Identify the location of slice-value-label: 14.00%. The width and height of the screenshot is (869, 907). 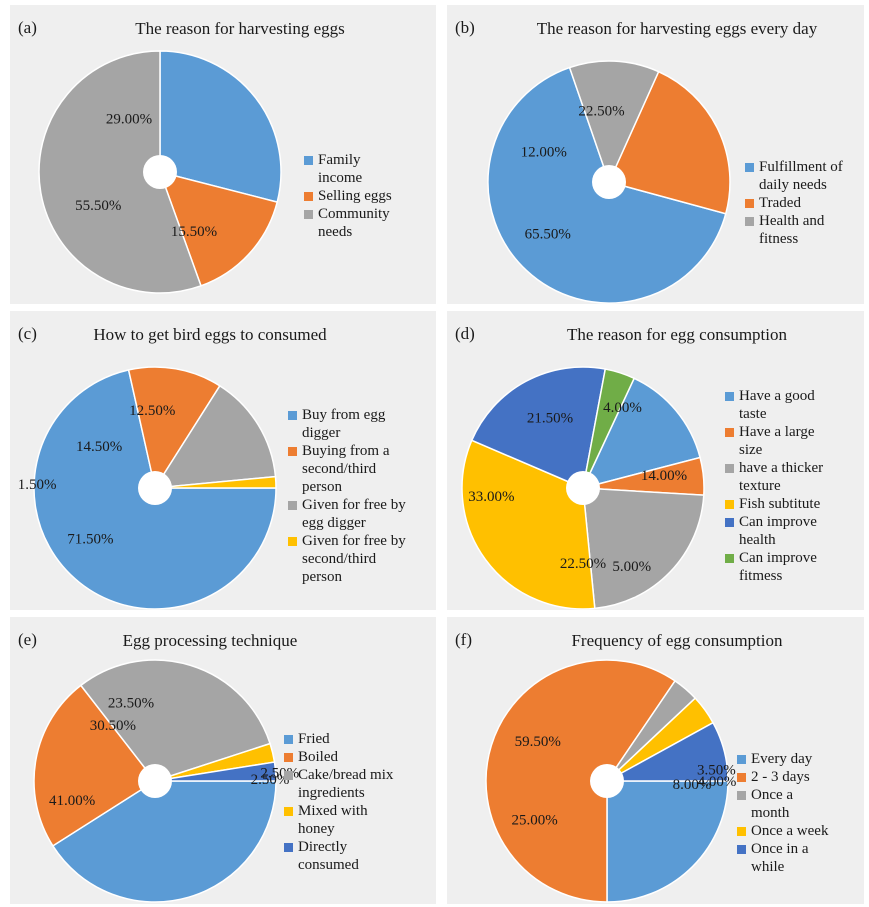
(664, 476).